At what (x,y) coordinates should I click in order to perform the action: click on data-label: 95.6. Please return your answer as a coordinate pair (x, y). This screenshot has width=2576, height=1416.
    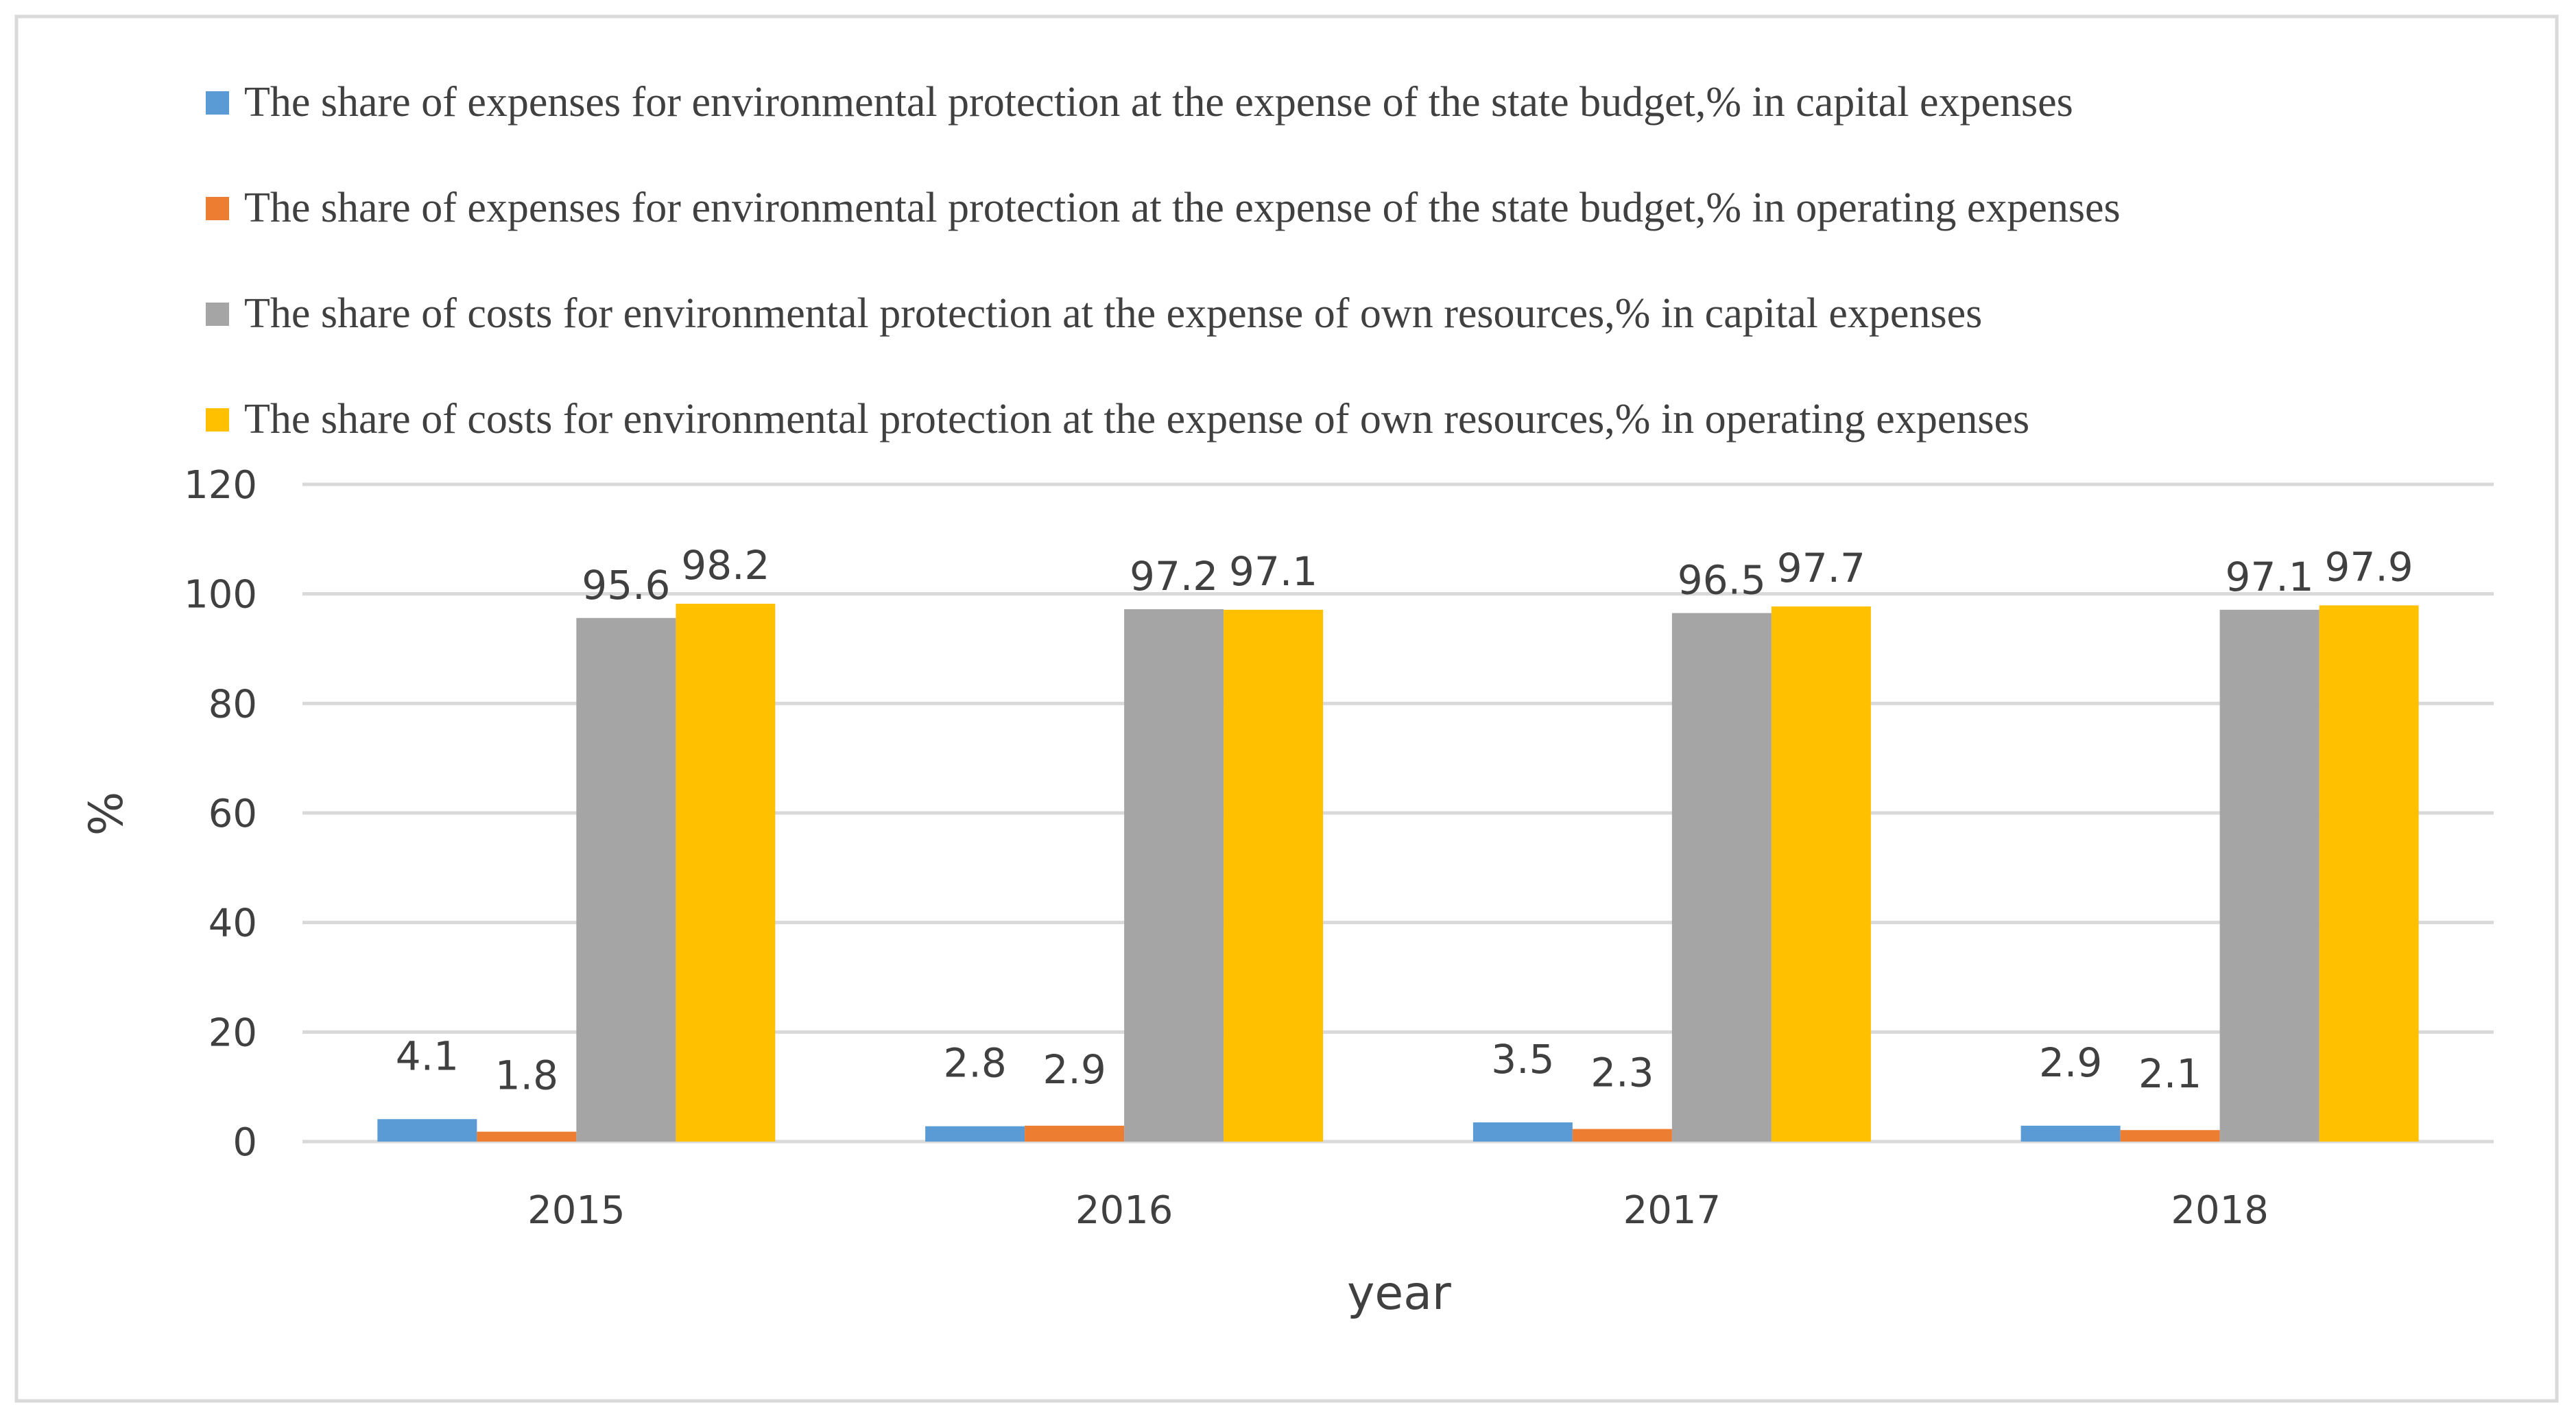
    Looking at the image, I should click on (626, 585).